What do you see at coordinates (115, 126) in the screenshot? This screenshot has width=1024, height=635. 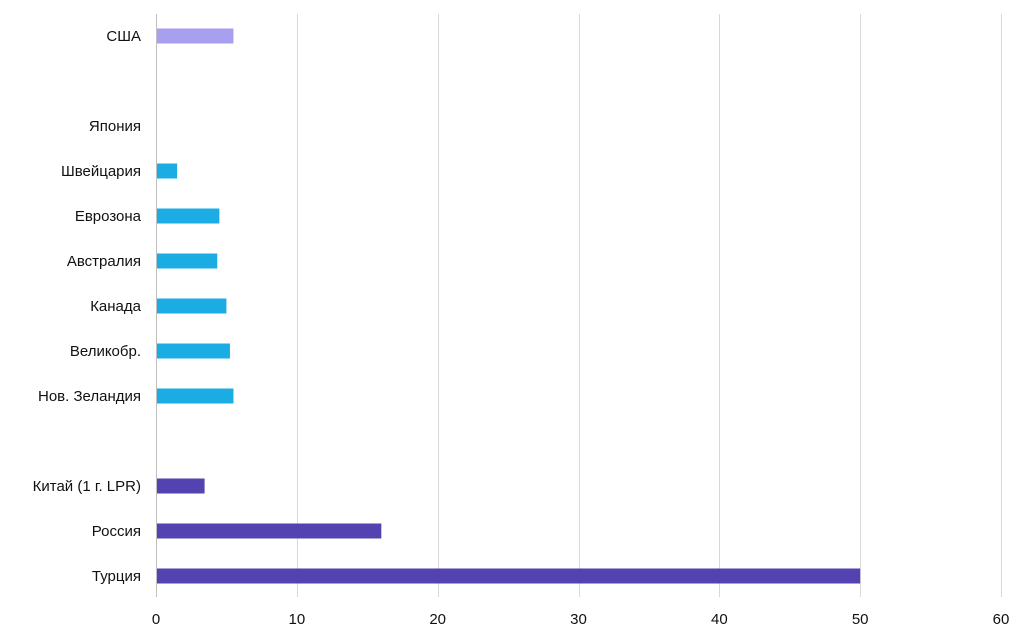 I see `category-label: Япония` at bounding box center [115, 126].